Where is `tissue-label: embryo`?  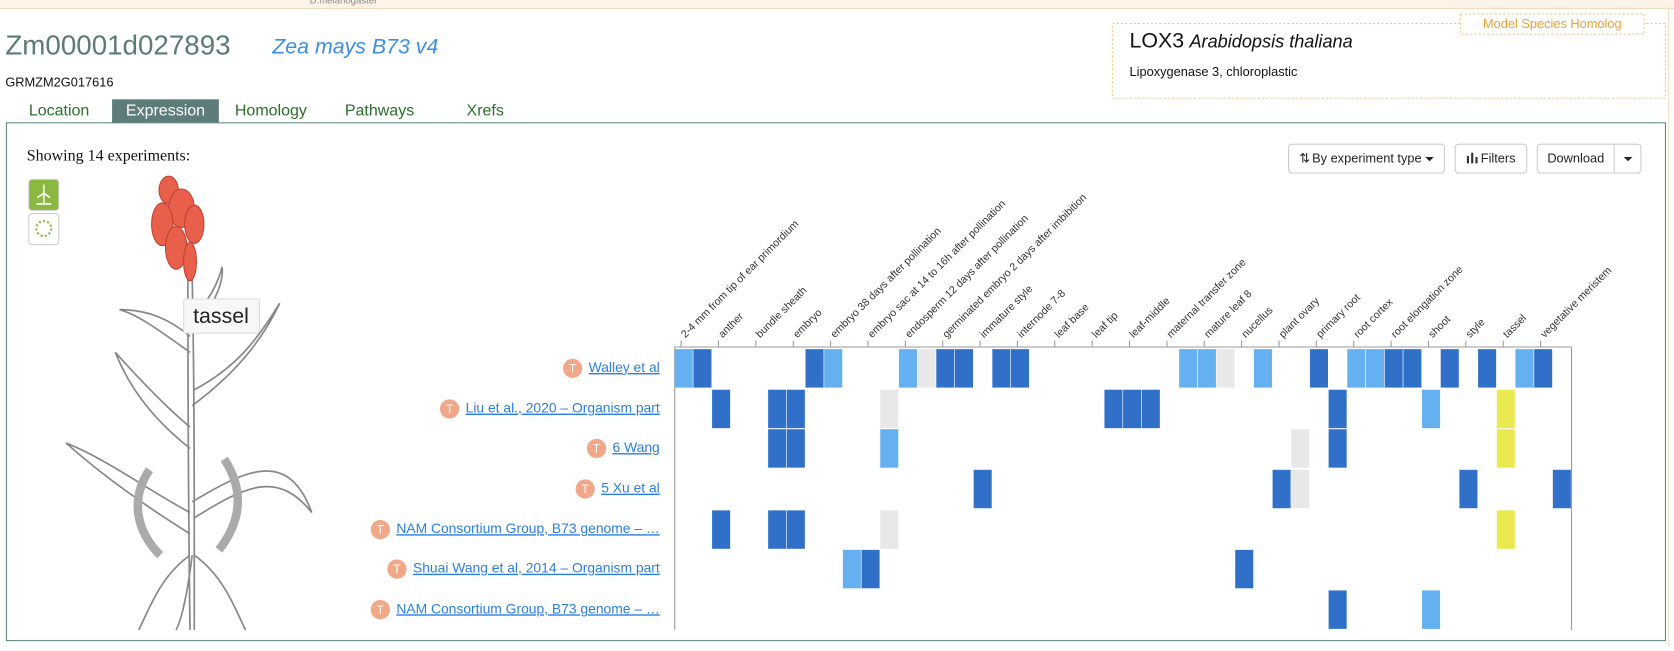 tissue-label: embryo is located at coordinates (808, 324).